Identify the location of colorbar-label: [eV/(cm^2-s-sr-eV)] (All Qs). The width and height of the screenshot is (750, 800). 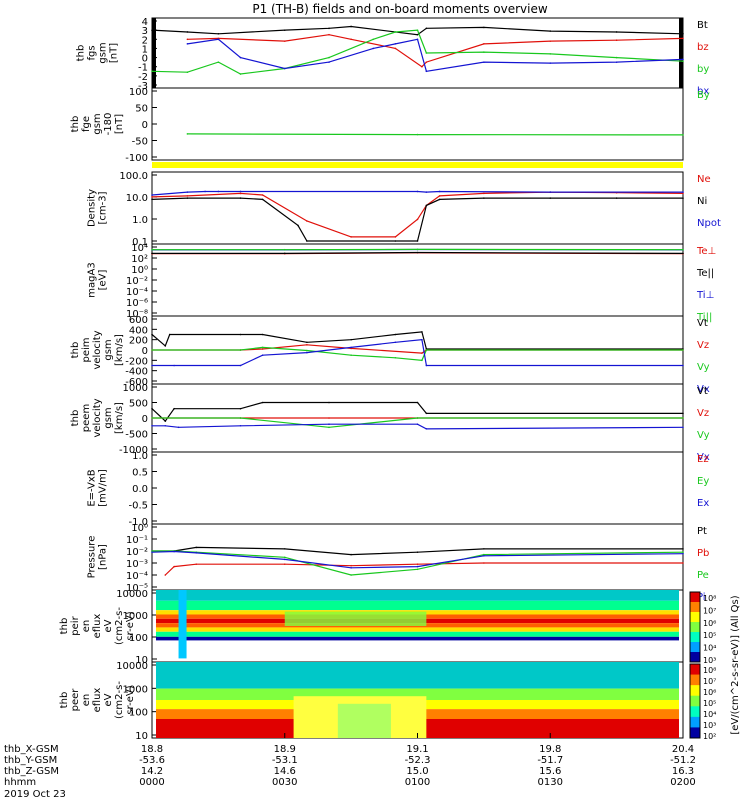
(735, 664).